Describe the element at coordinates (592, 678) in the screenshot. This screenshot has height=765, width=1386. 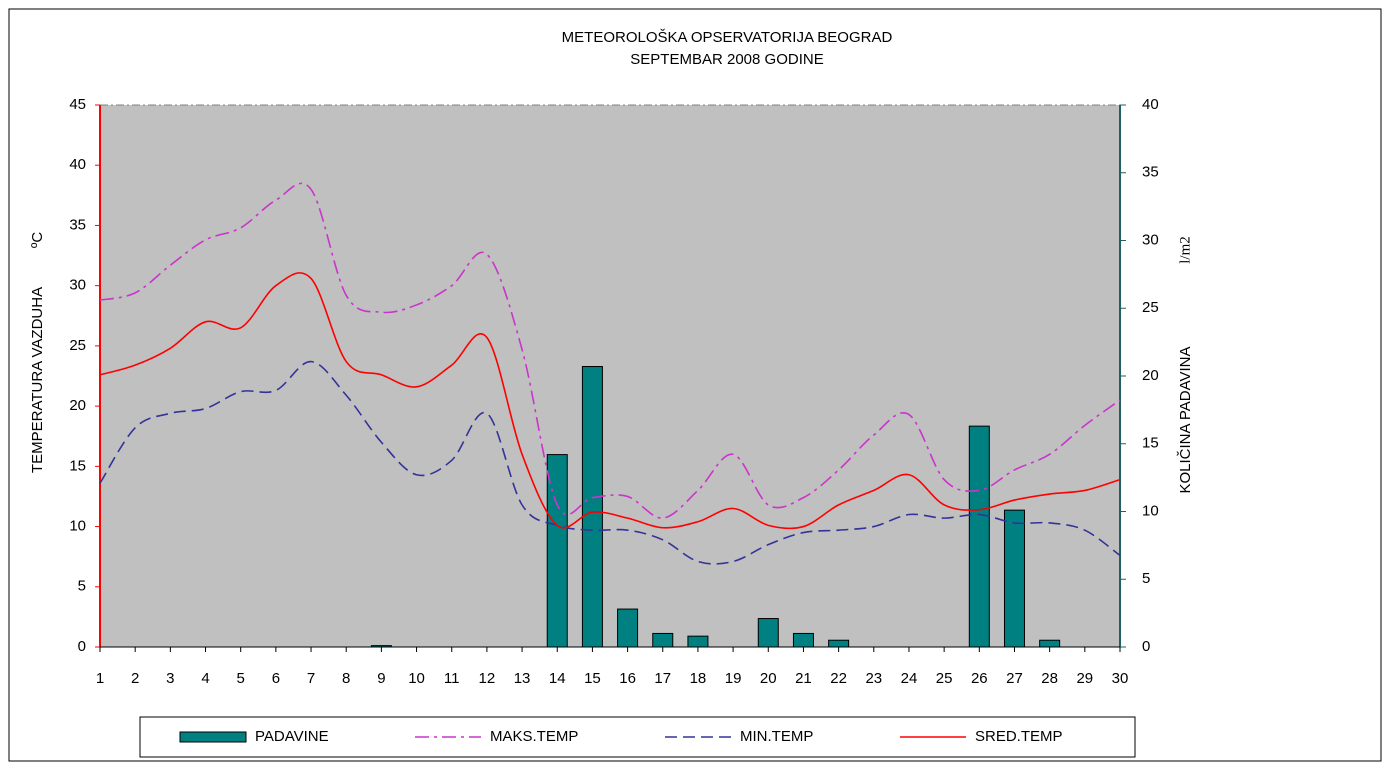
I see `x-tick-label: 15` at that location.